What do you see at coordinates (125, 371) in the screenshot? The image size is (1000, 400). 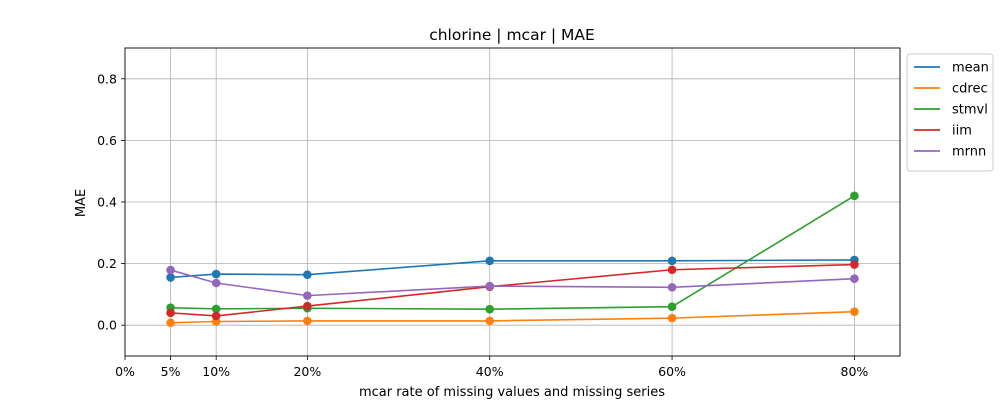 I see `x-tick-label: 0%` at bounding box center [125, 371].